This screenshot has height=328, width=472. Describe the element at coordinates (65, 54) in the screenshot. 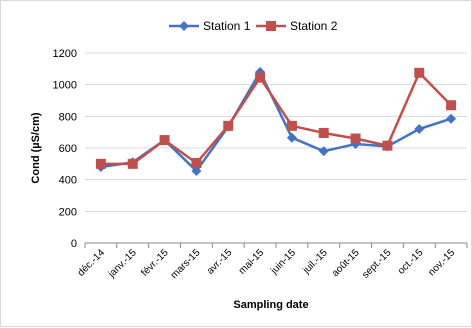

I see `y-tick-label: 1200` at that location.